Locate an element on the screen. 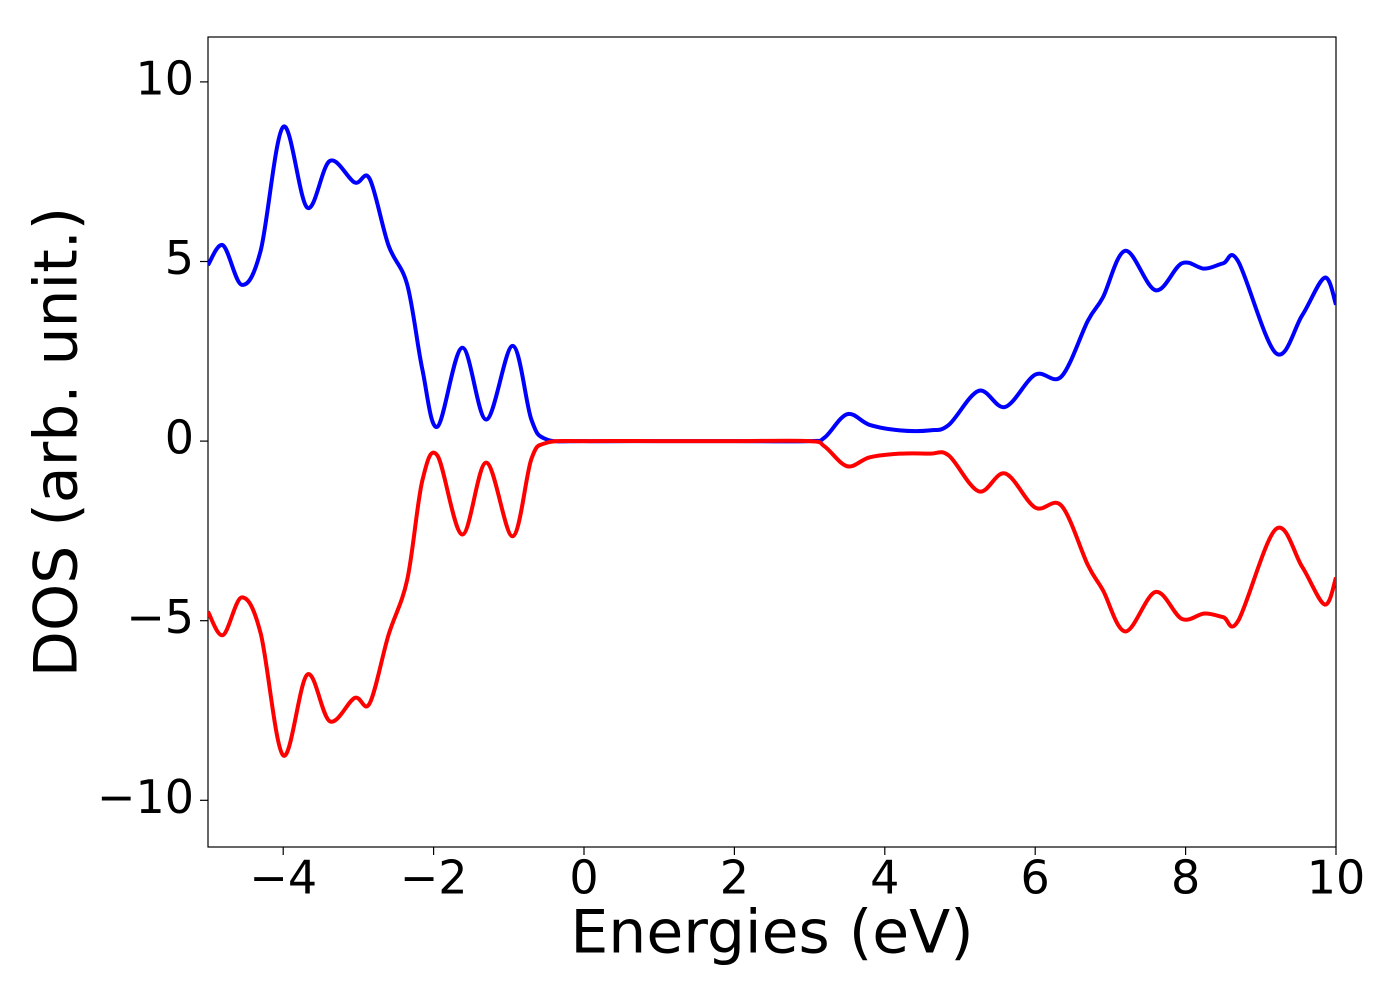 This screenshot has height=1000, width=1400. x-tick-label: 8 is located at coordinates (1185, 878).